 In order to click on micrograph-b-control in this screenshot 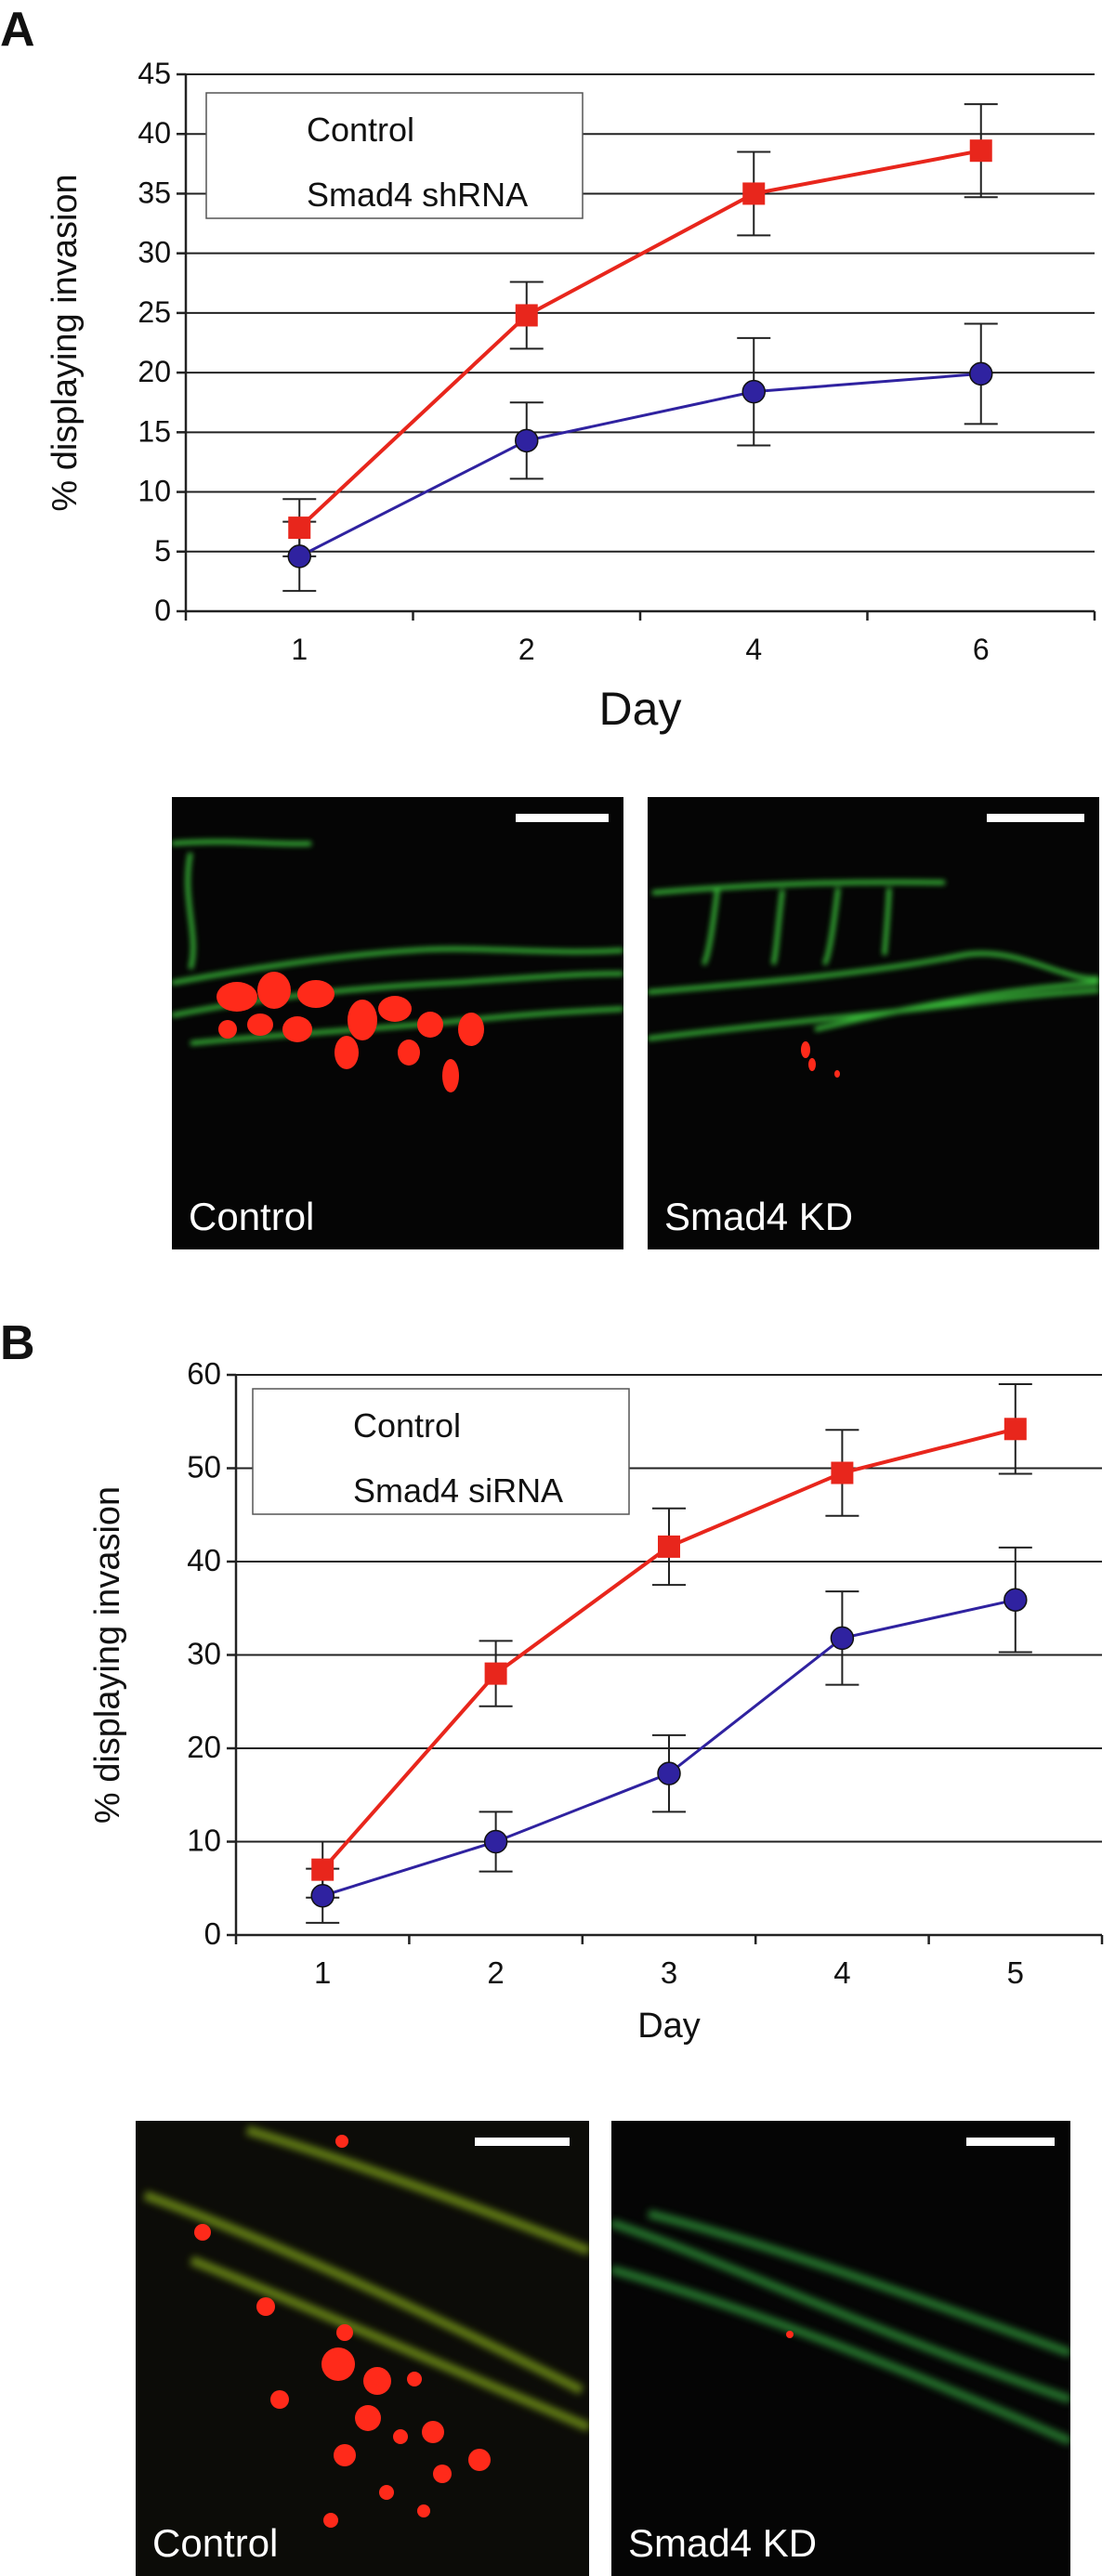, I will do `click(362, 2348)`.